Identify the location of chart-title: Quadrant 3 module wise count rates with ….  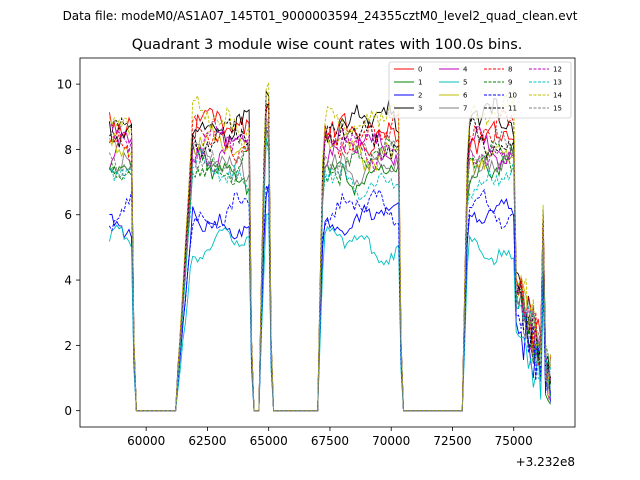
(327, 45).